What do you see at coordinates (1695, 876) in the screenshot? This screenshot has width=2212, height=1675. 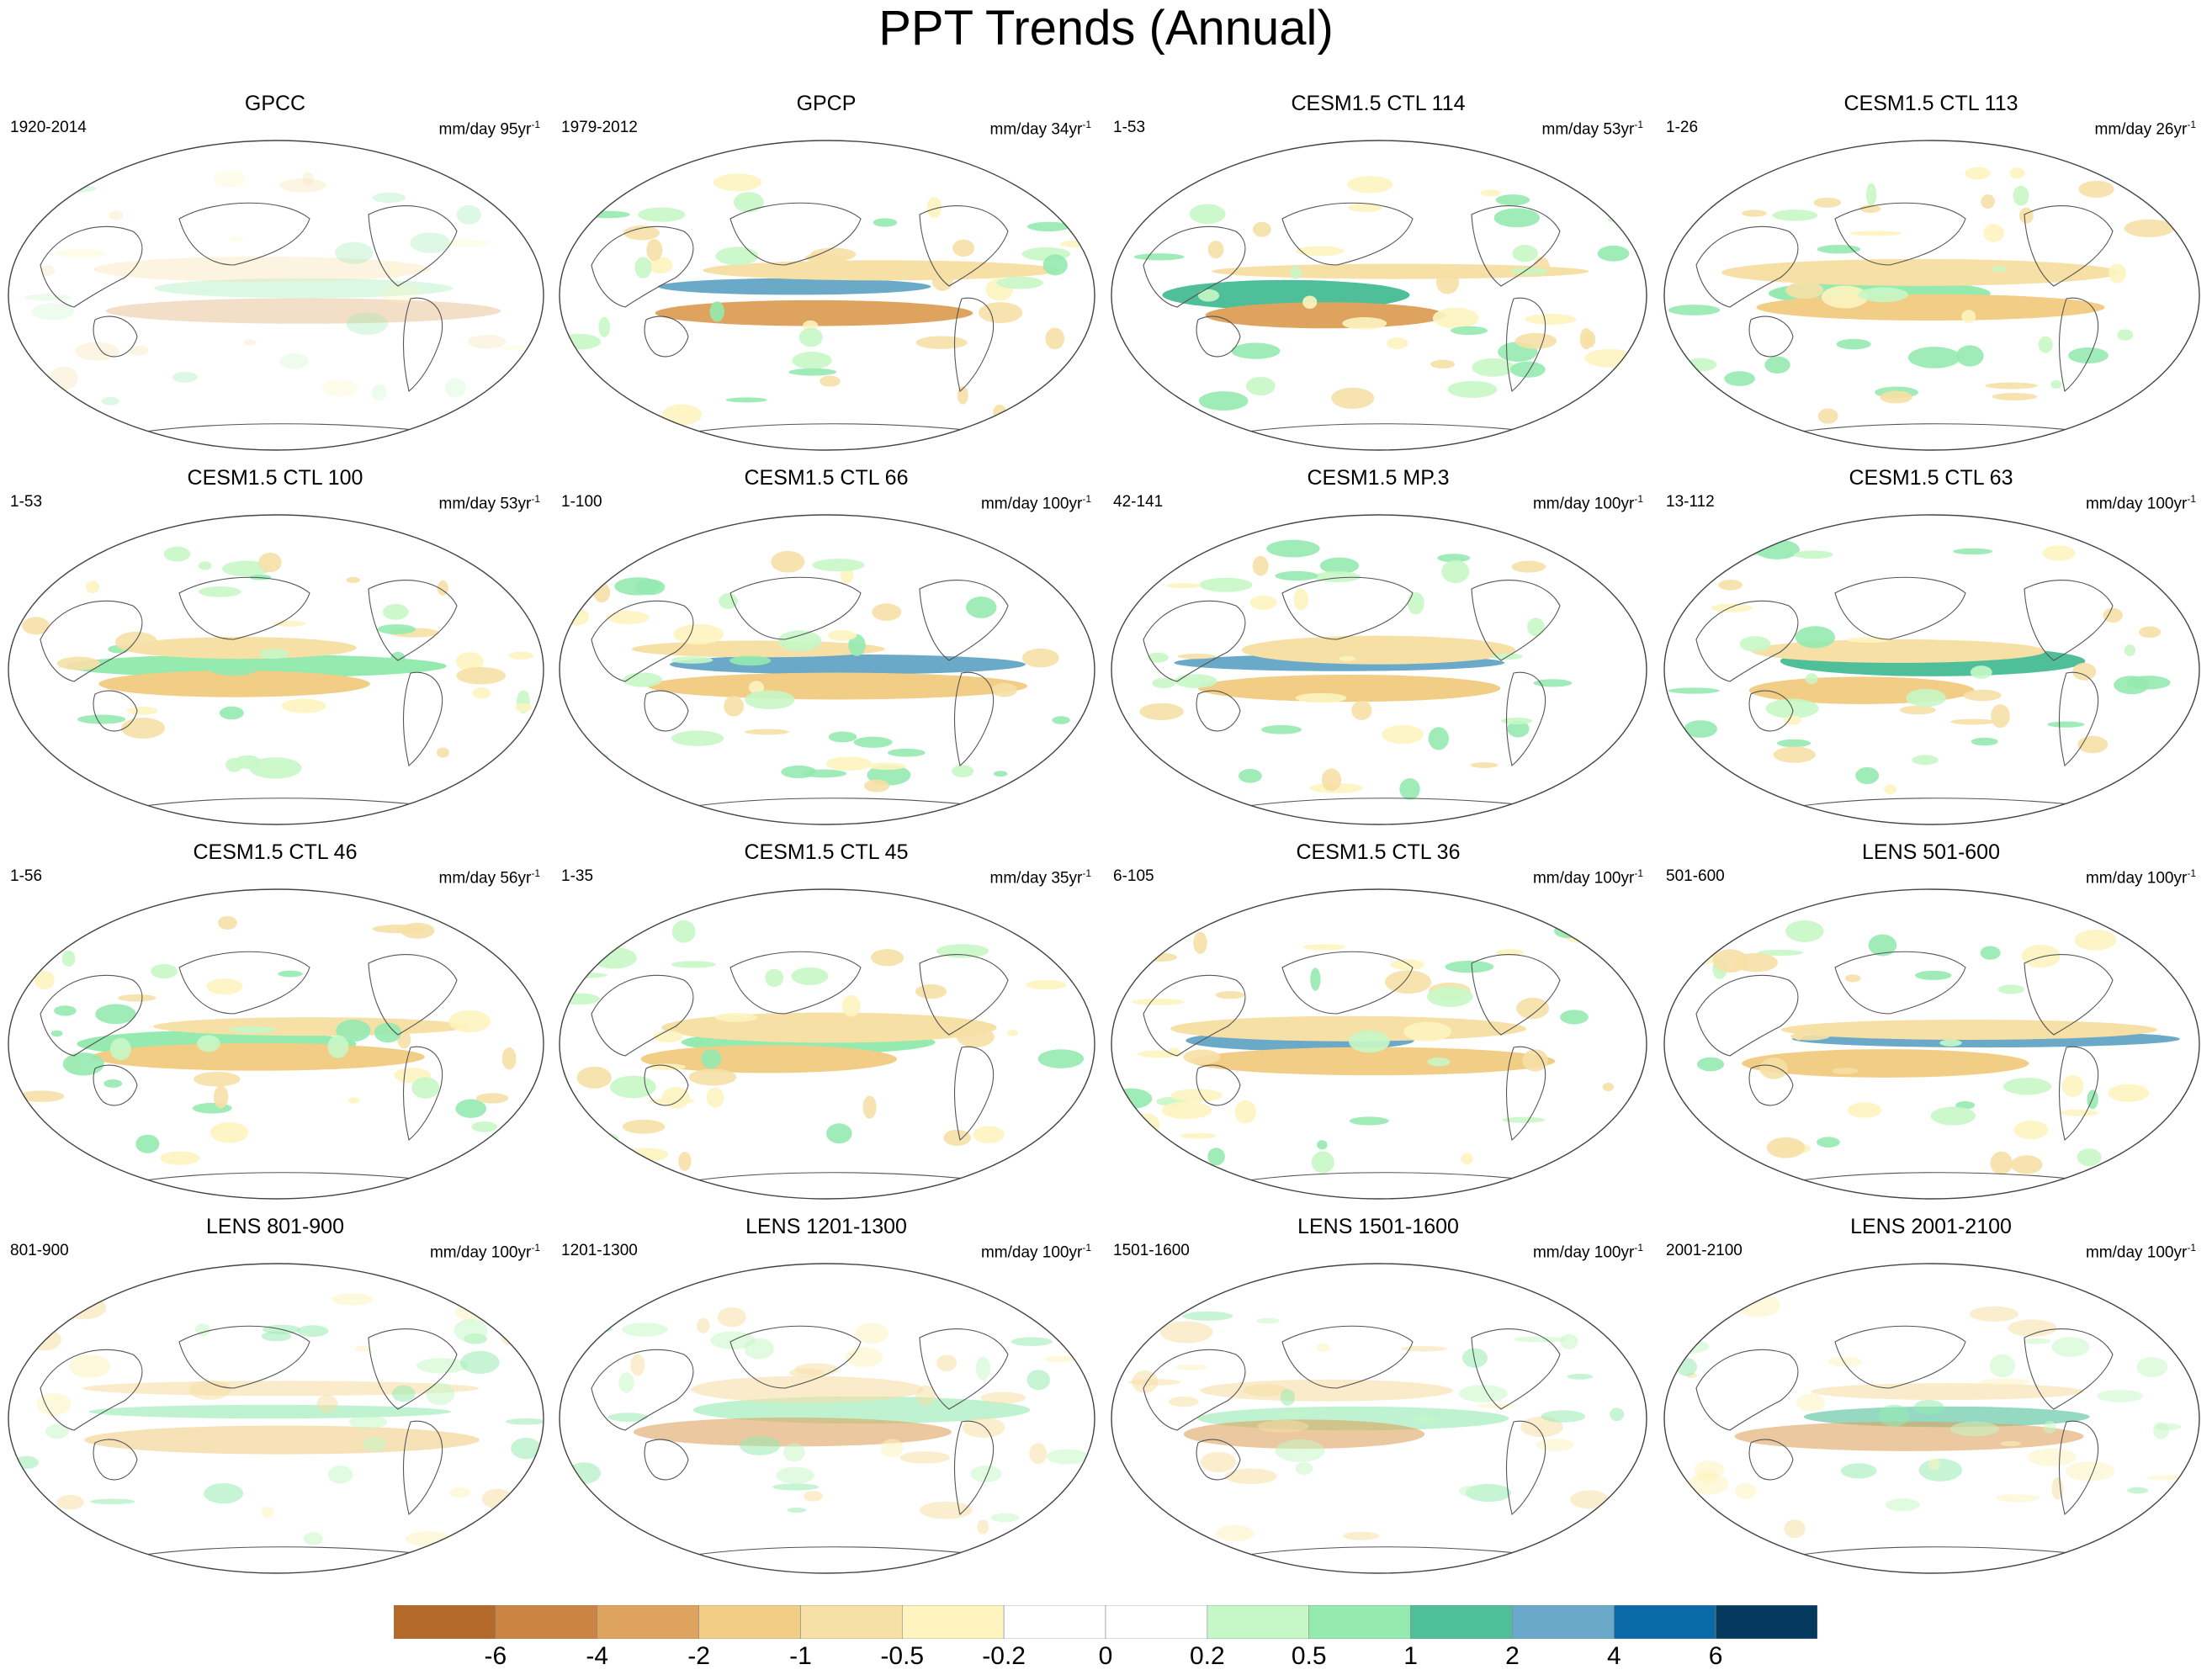 I see `panel-period: 501-600` at bounding box center [1695, 876].